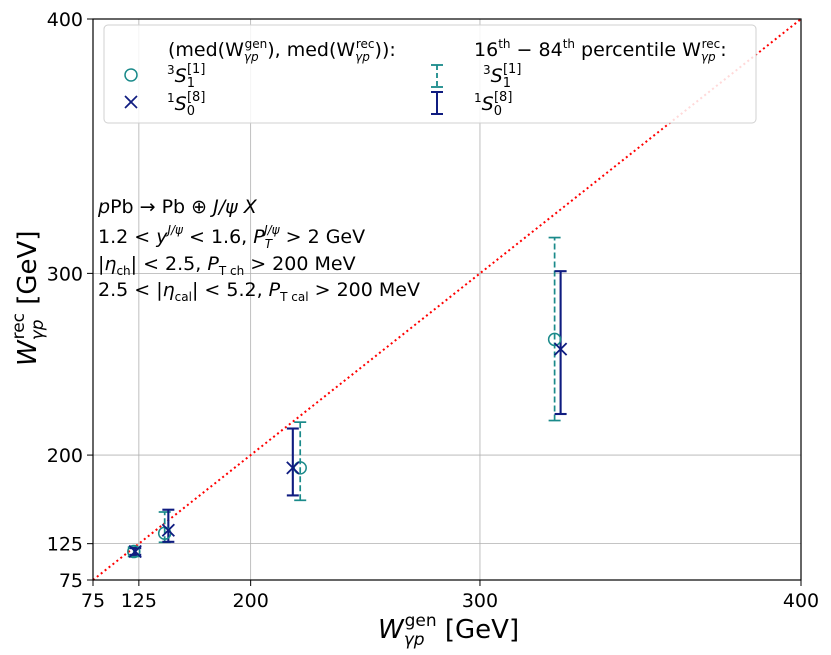 This screenshot has height=655, width=831. I want to click on errorbar-3s1, so click(554, 329).